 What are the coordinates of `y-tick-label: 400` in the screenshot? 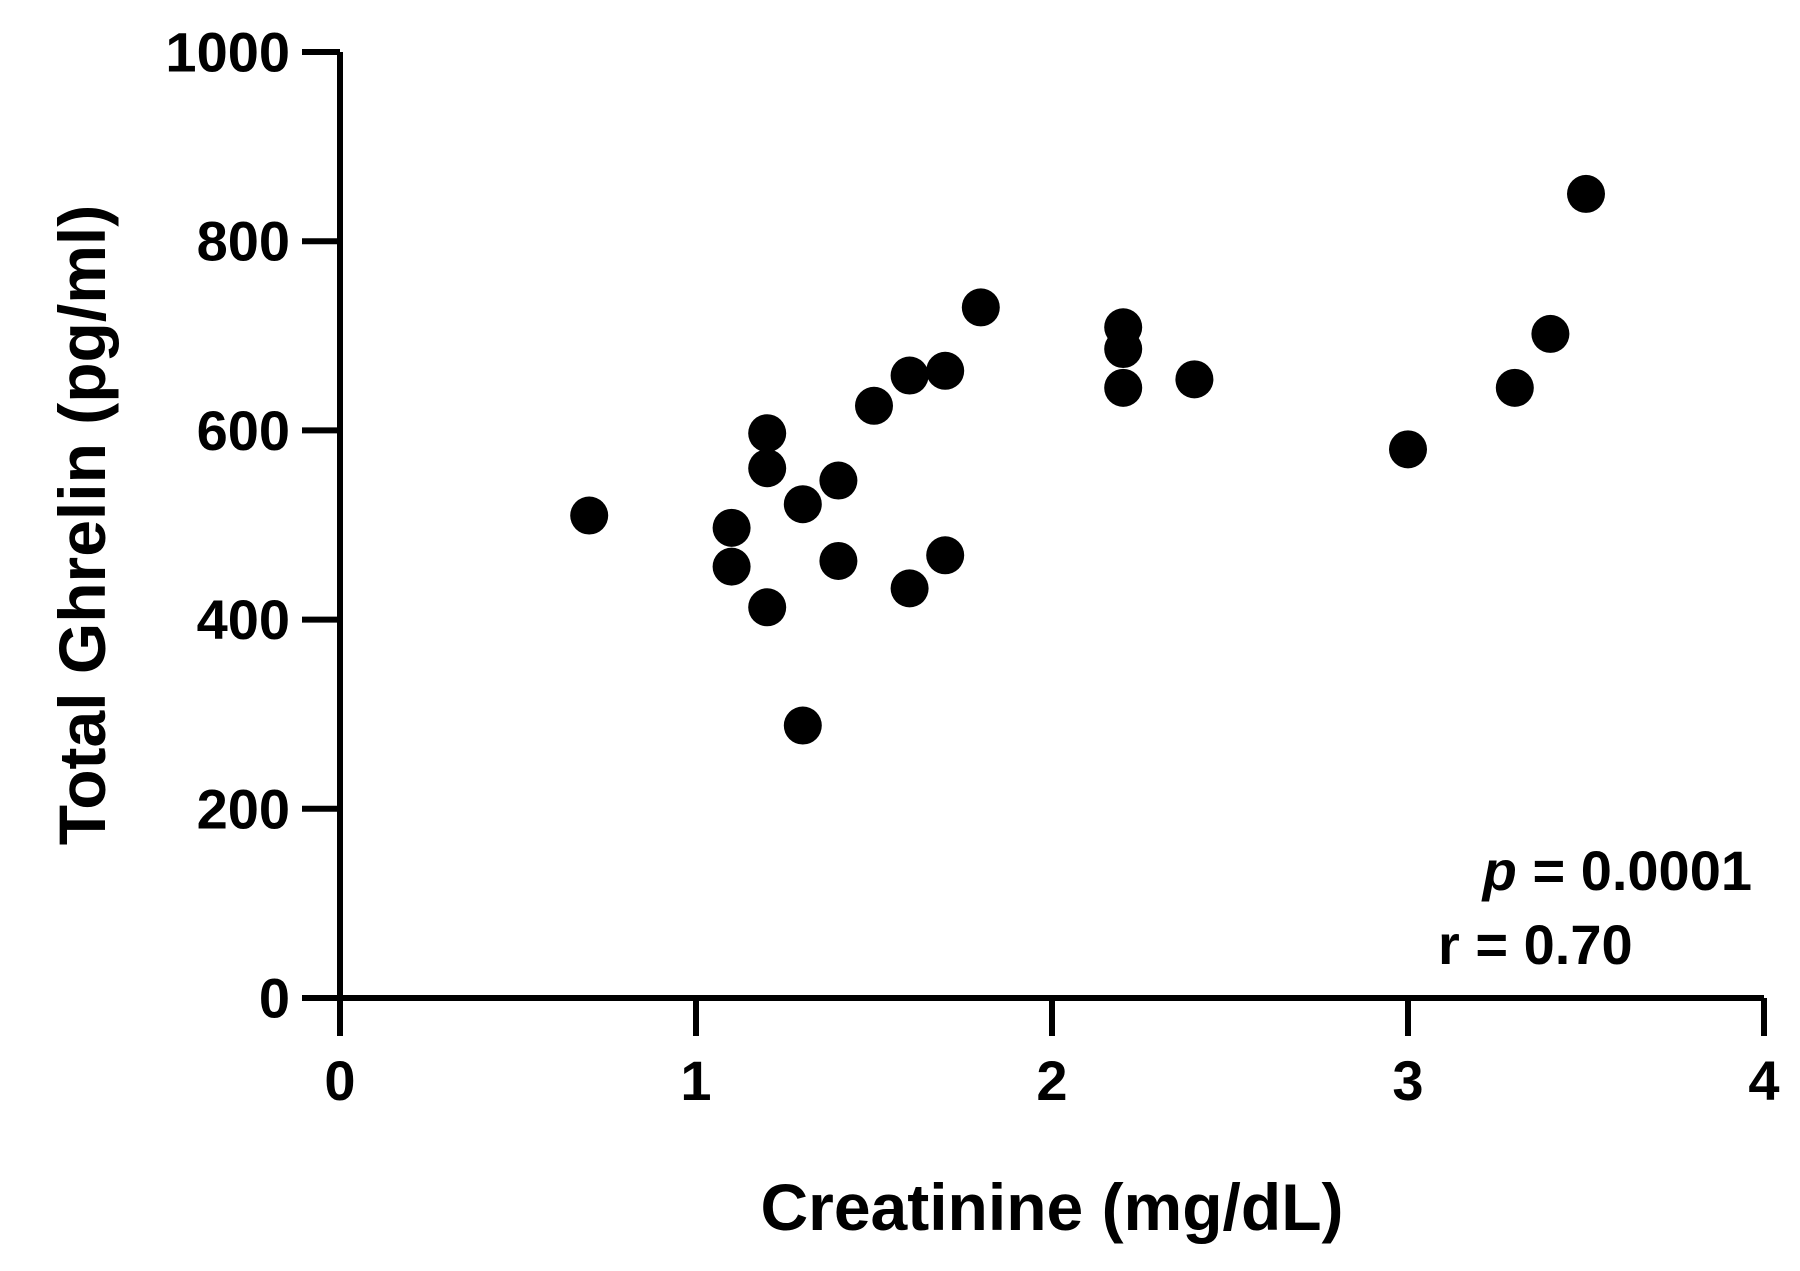 It's located at (243, 619).